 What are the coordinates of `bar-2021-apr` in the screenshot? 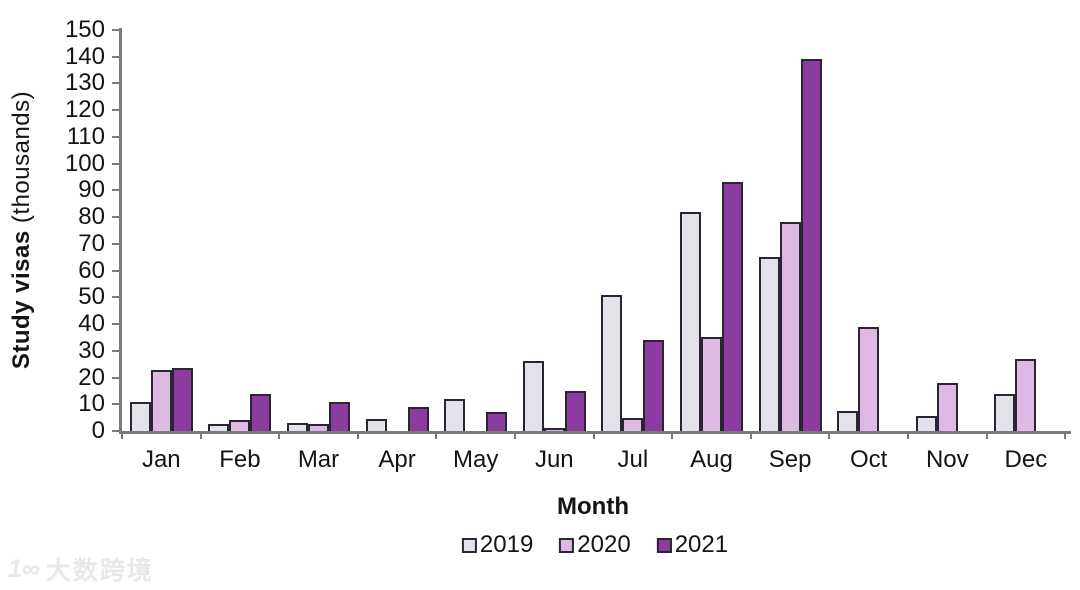 It's located at (418, 418).